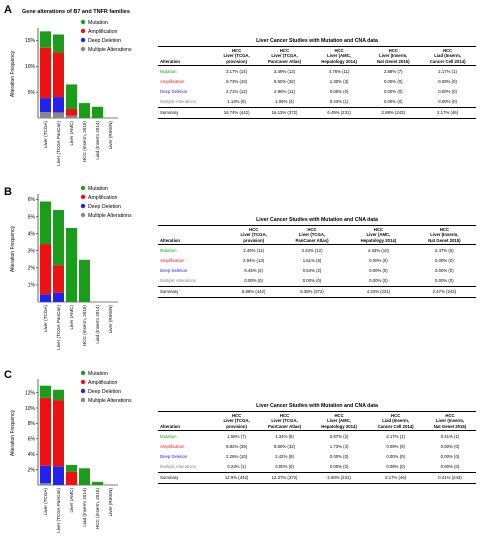 The image size is (484, 550). What do you see at coordinates (45, 474) in the screenshot?
I see `bar-segment-deep_deletion` at bounding box center [45, 474].